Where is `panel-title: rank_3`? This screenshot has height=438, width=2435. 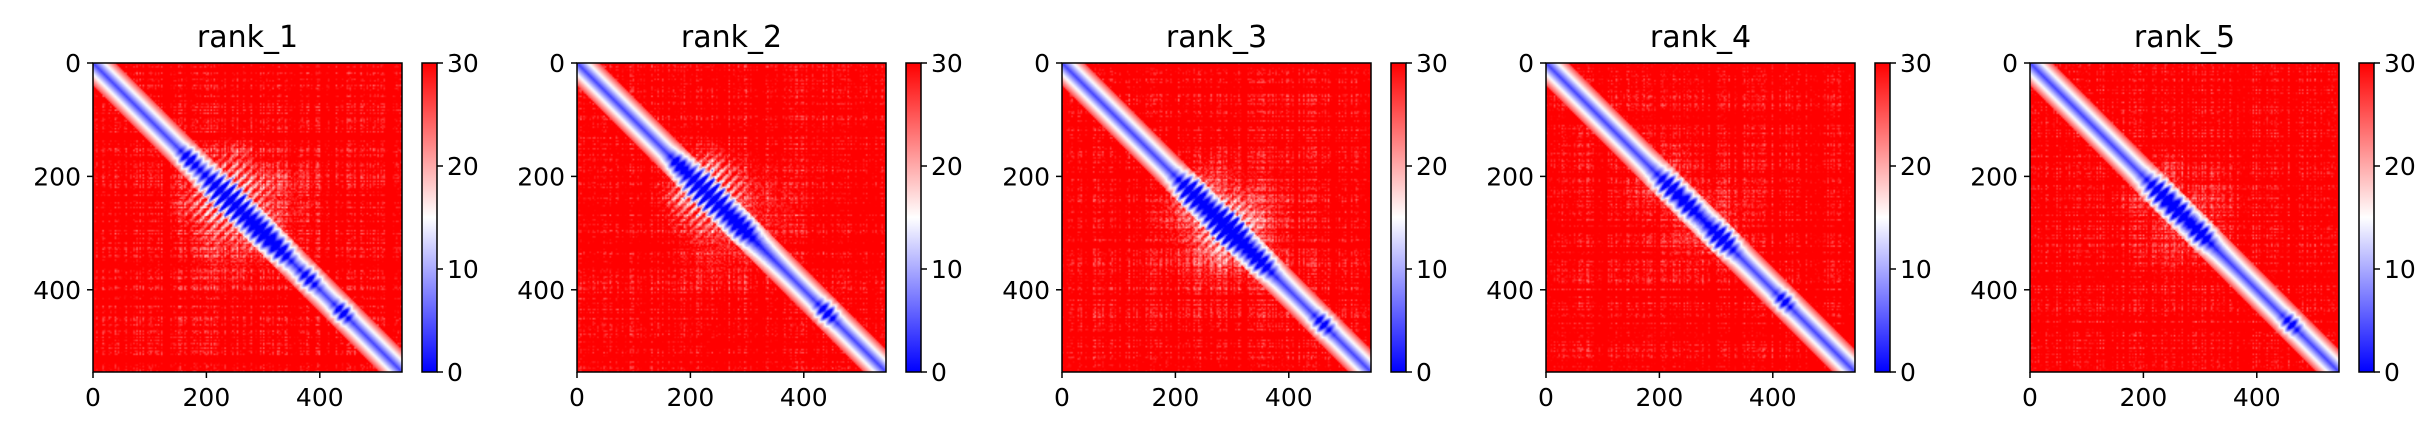 panel-title: rank_3 is located at coordinates (1216, 37).